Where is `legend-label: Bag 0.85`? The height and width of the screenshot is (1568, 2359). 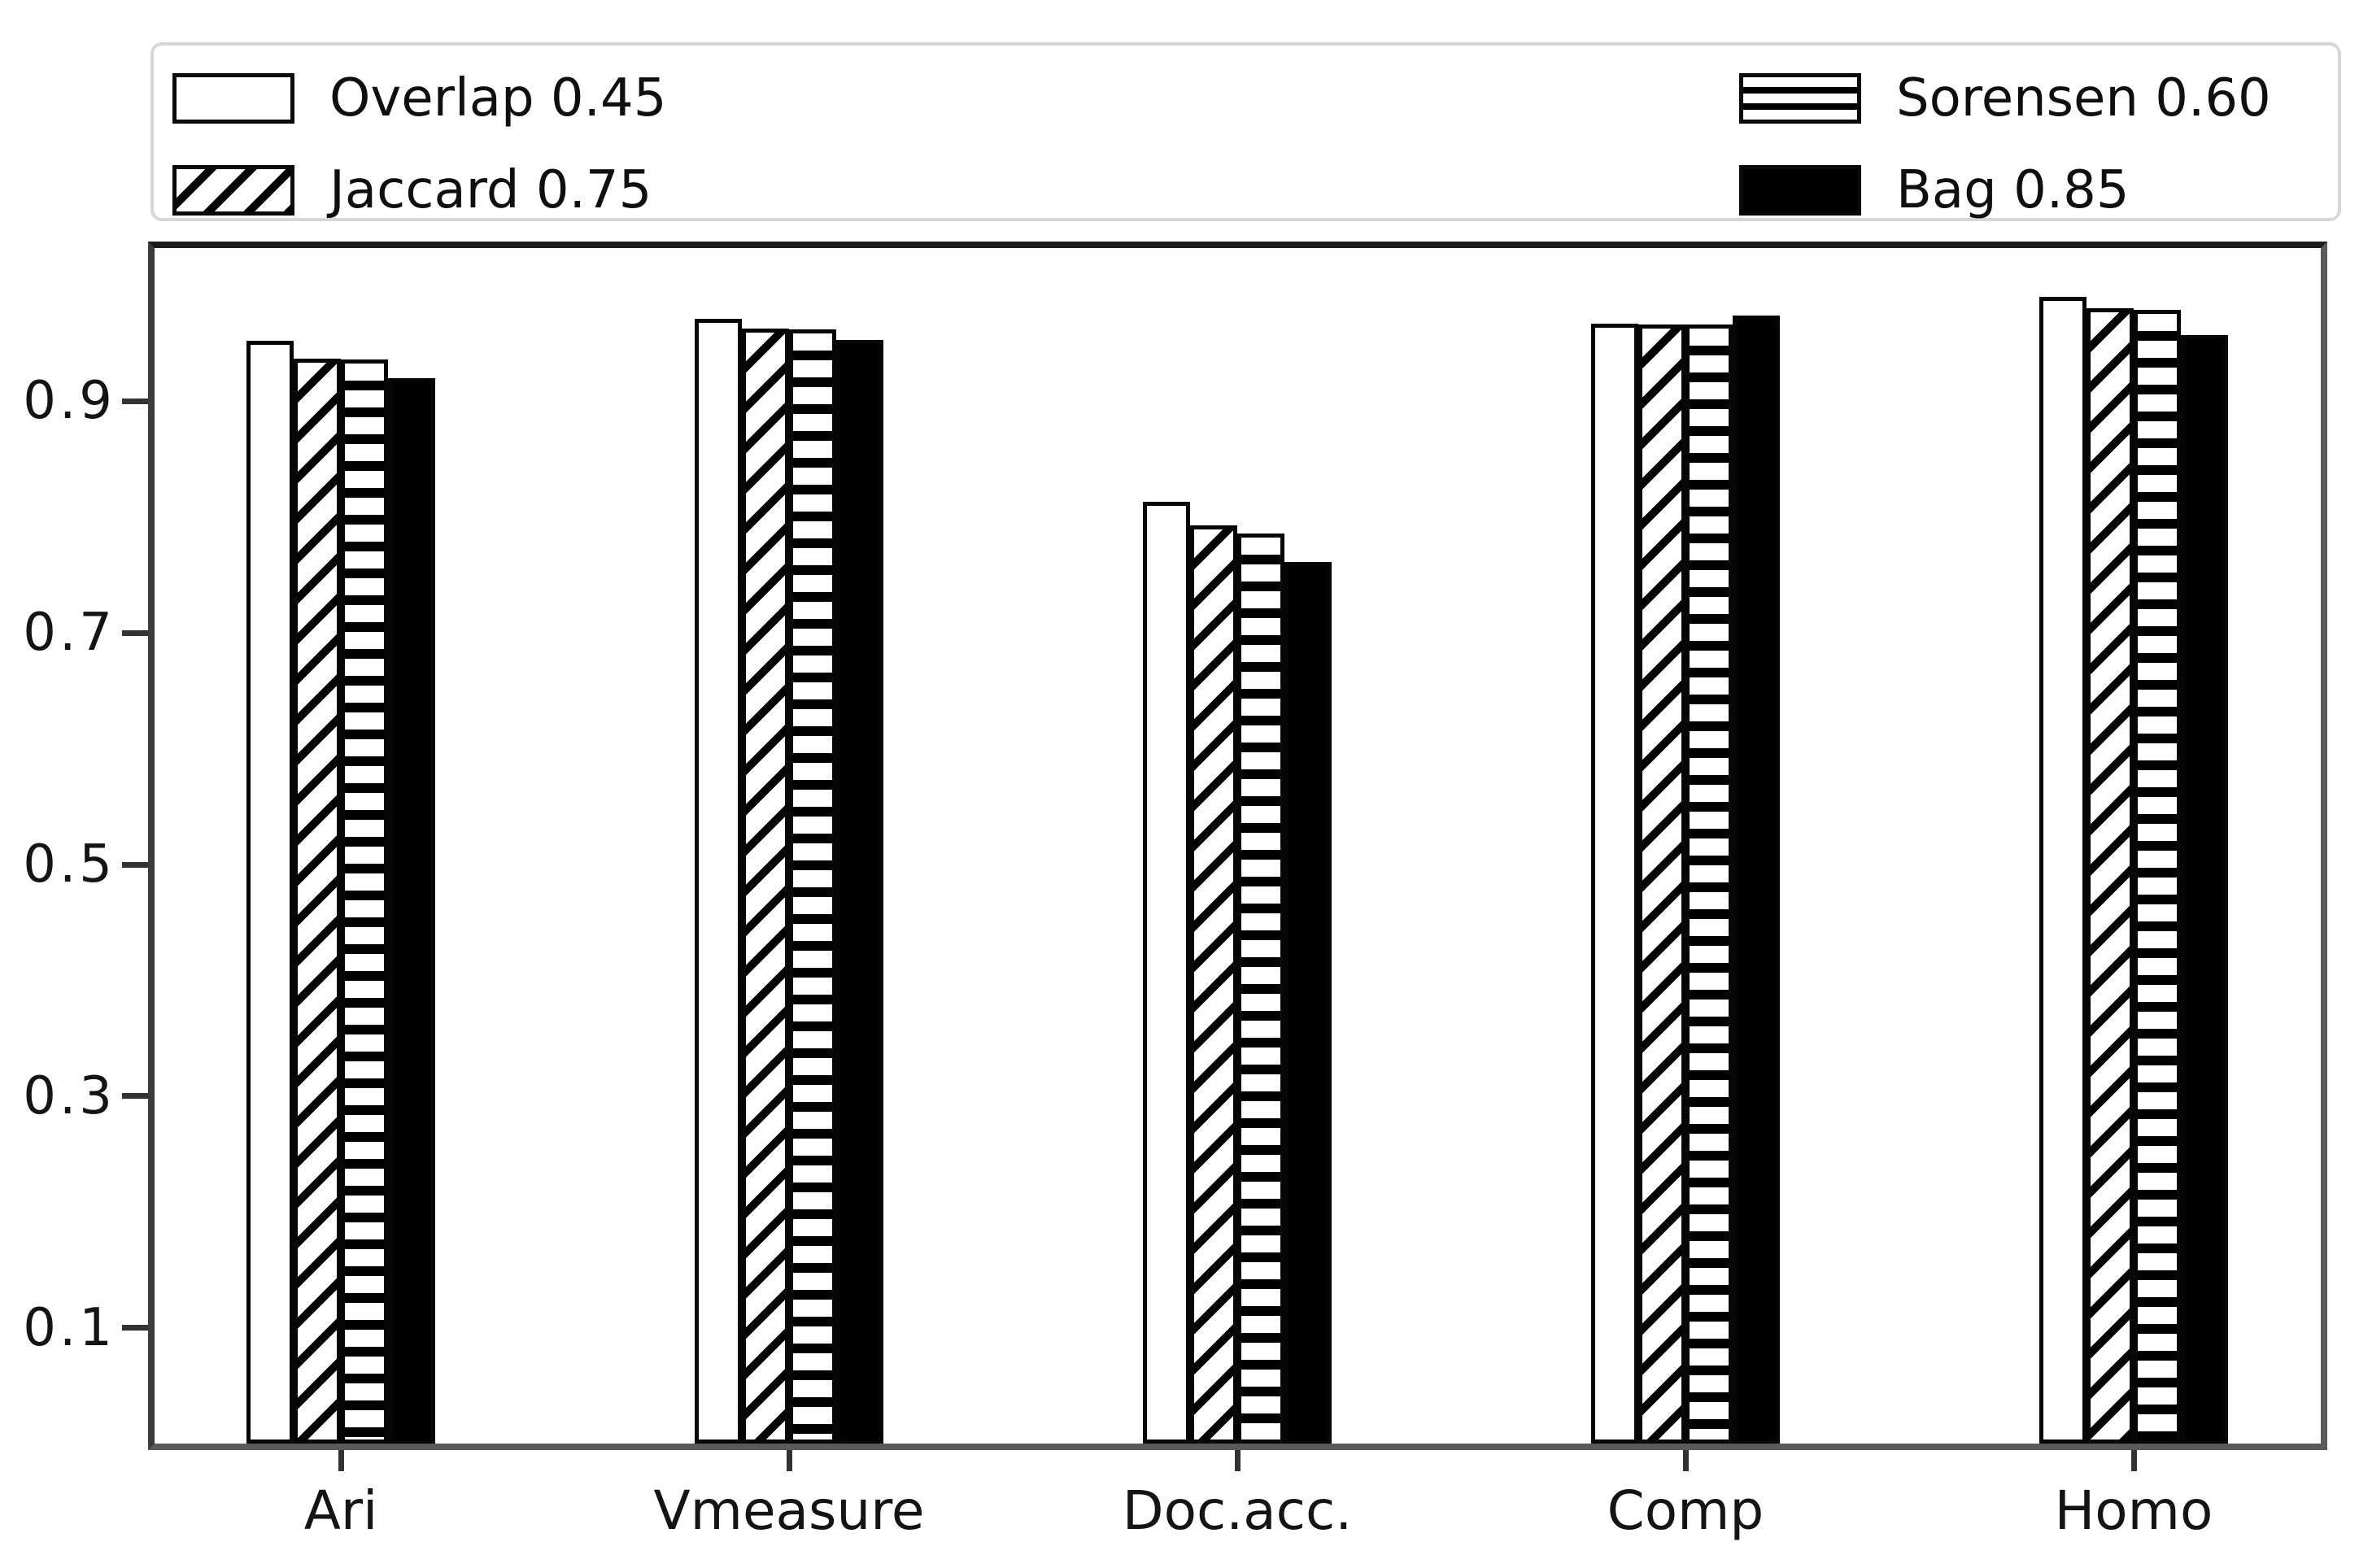 legend-label: Bag 0.85 is located at coordinates (2013, 190).